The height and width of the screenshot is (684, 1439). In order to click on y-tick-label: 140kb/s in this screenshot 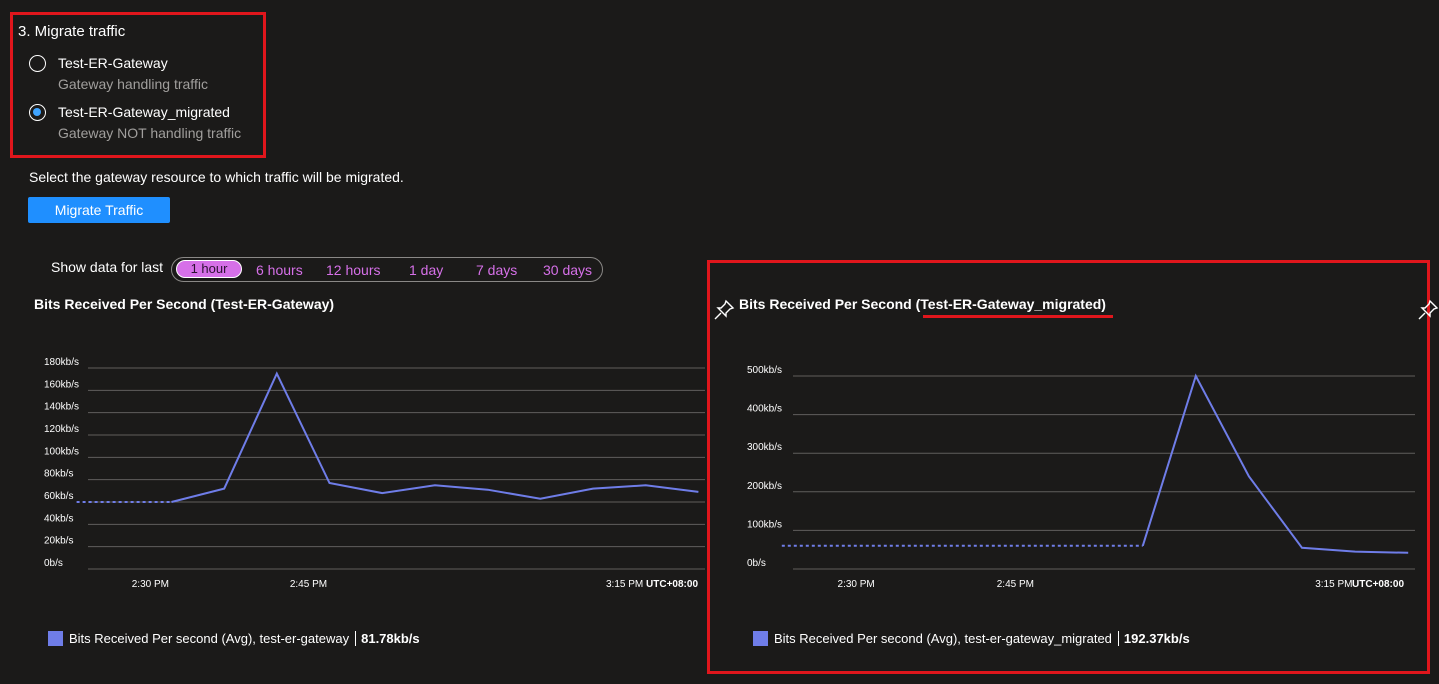, I will do `click(61, 407)`.